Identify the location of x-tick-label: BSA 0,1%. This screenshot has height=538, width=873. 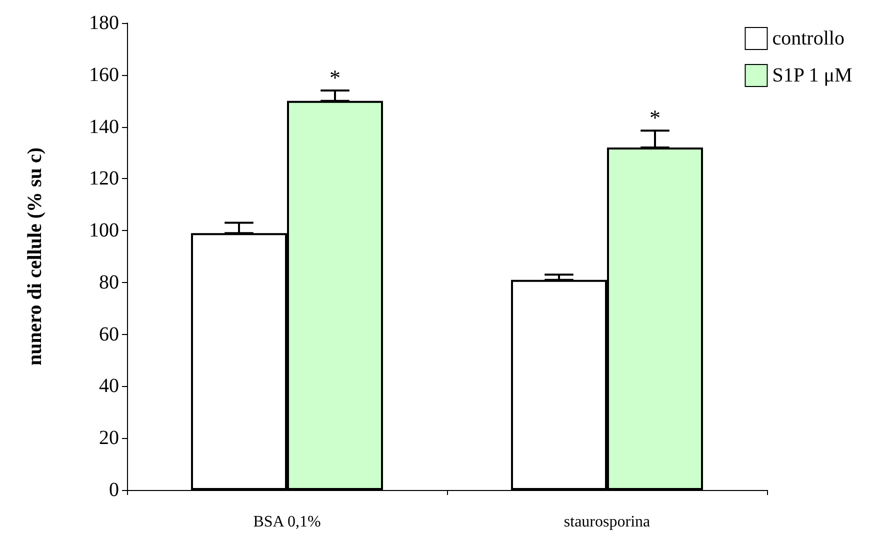
(287, 522).